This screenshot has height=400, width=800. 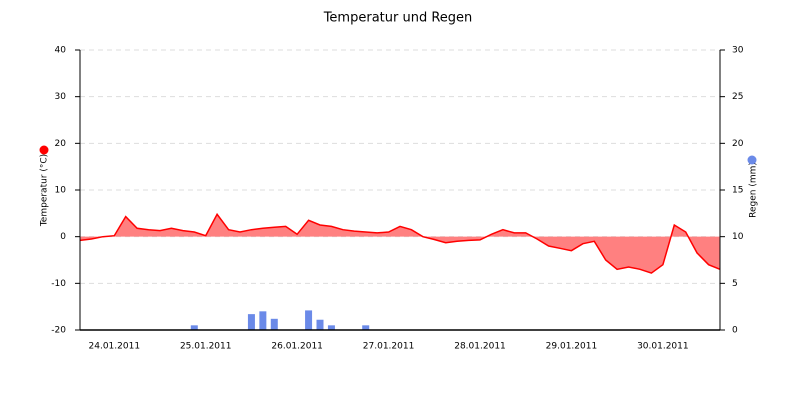 What do you see at coordinates (115, 347) in the screenshot?
I see `x-tick-label: 24.01.2011` at bounding box center [115, 347].